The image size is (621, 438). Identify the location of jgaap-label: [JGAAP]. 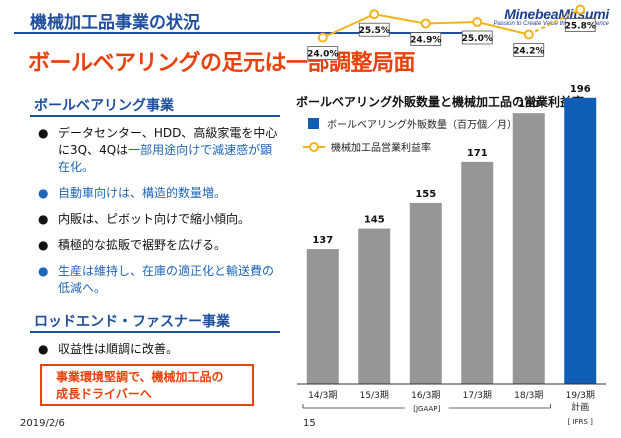
(426, 409).